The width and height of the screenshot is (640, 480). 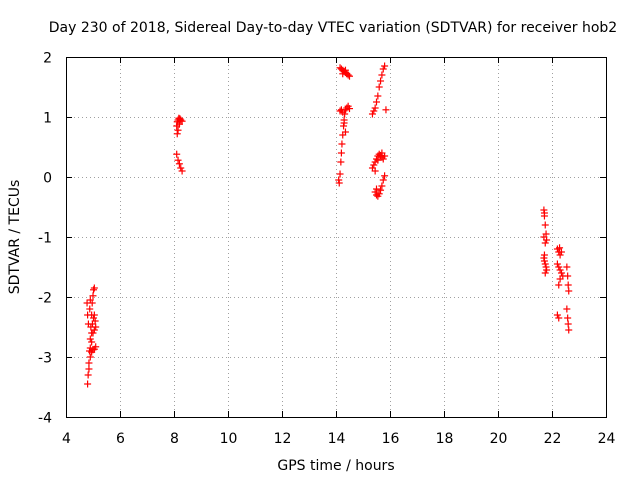 What do you see at coordinates (335, 466) in the screenshot?
I see `x-axis-label: GPS time / hours` at bounding box center [335, 466].